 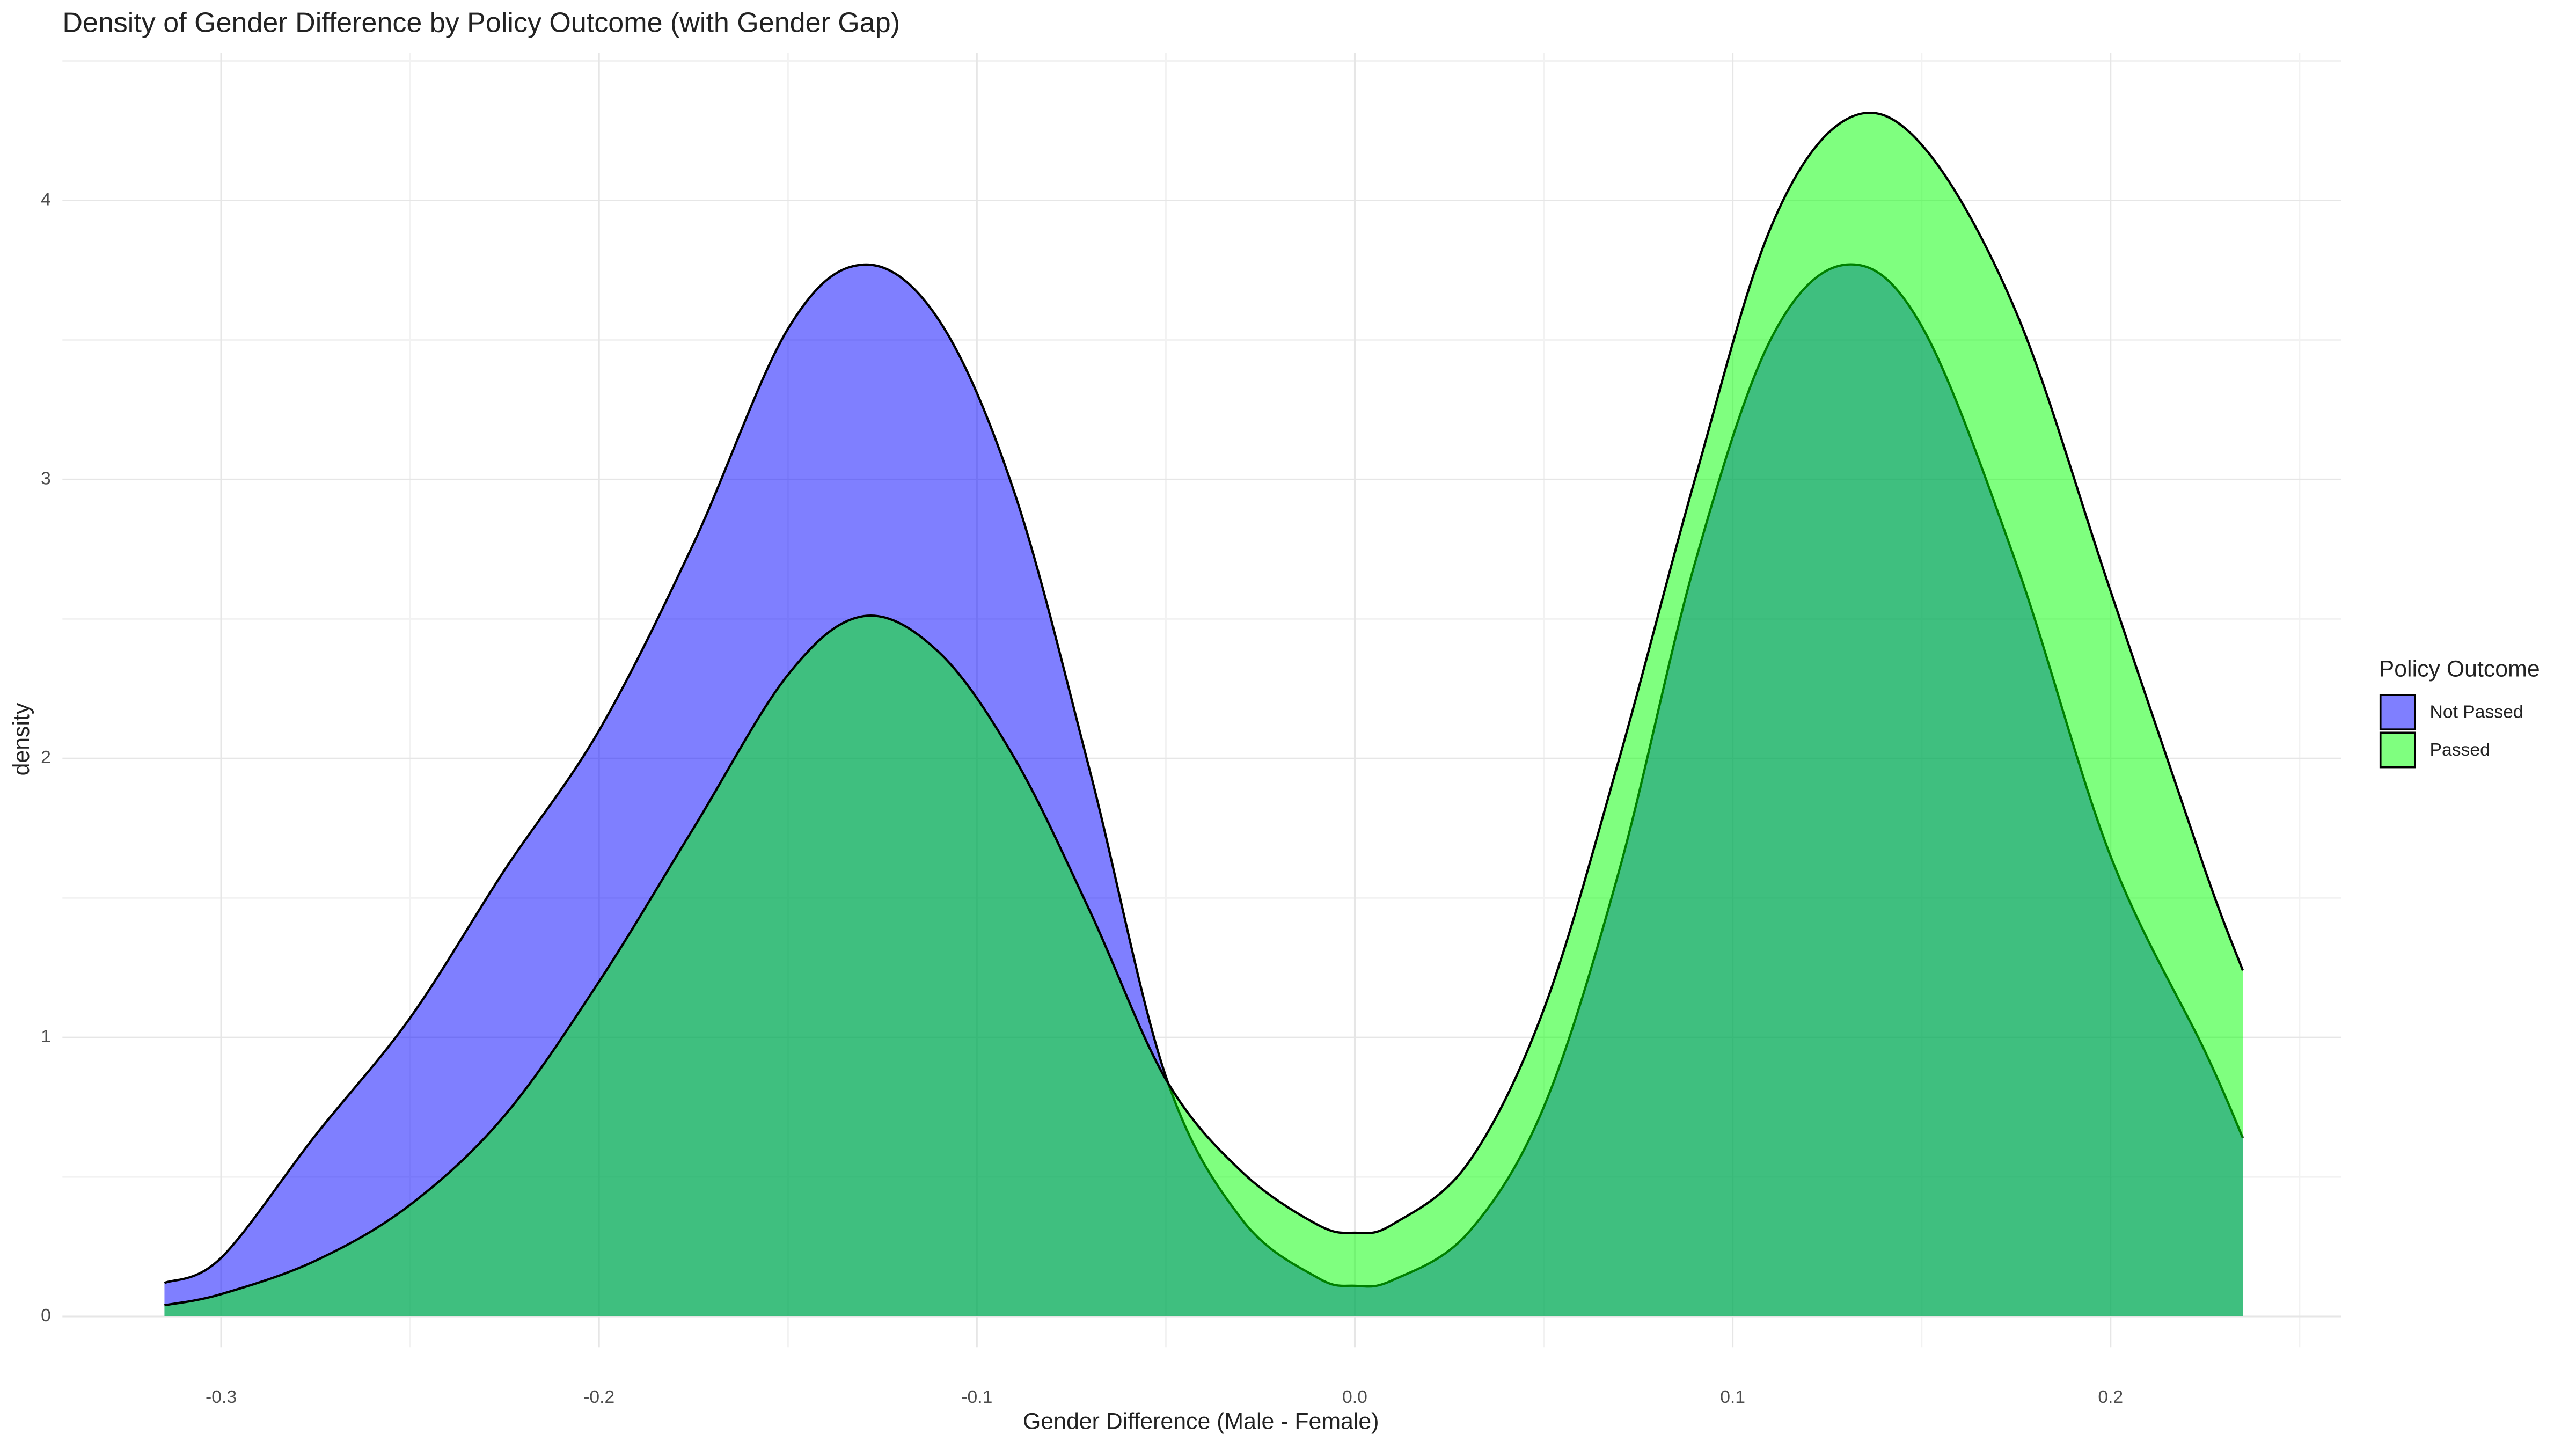 What do you see at coordinates (46, 1316) in the screenshot?
I see `y-tick-label: 0` at bounding box center [46, 1316].